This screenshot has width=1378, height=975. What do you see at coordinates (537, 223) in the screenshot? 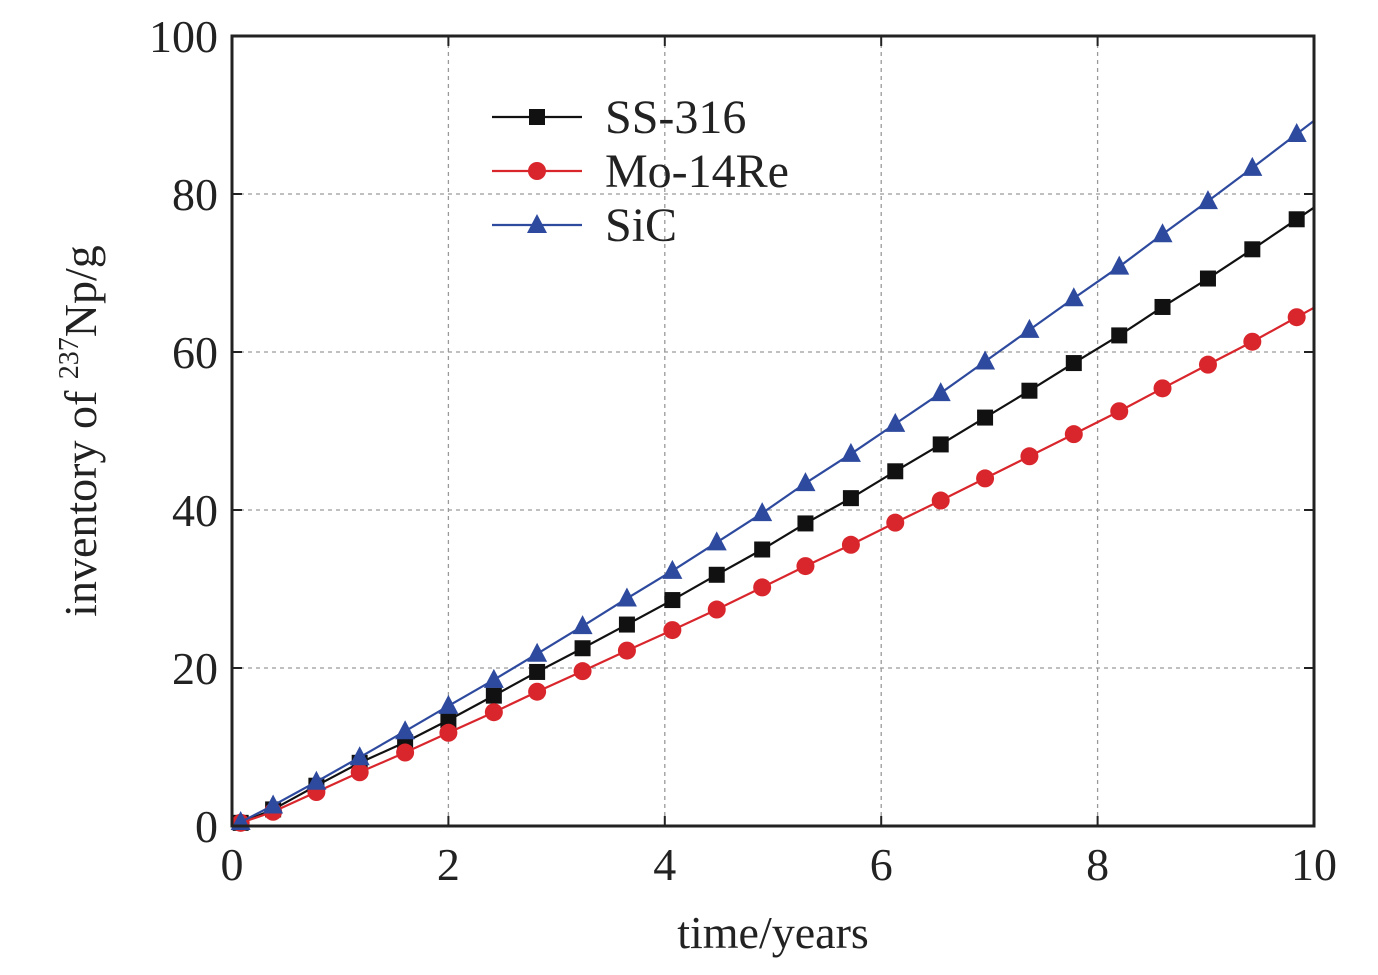
I see `legend-marker-sic` at bounding box center [537, 223].